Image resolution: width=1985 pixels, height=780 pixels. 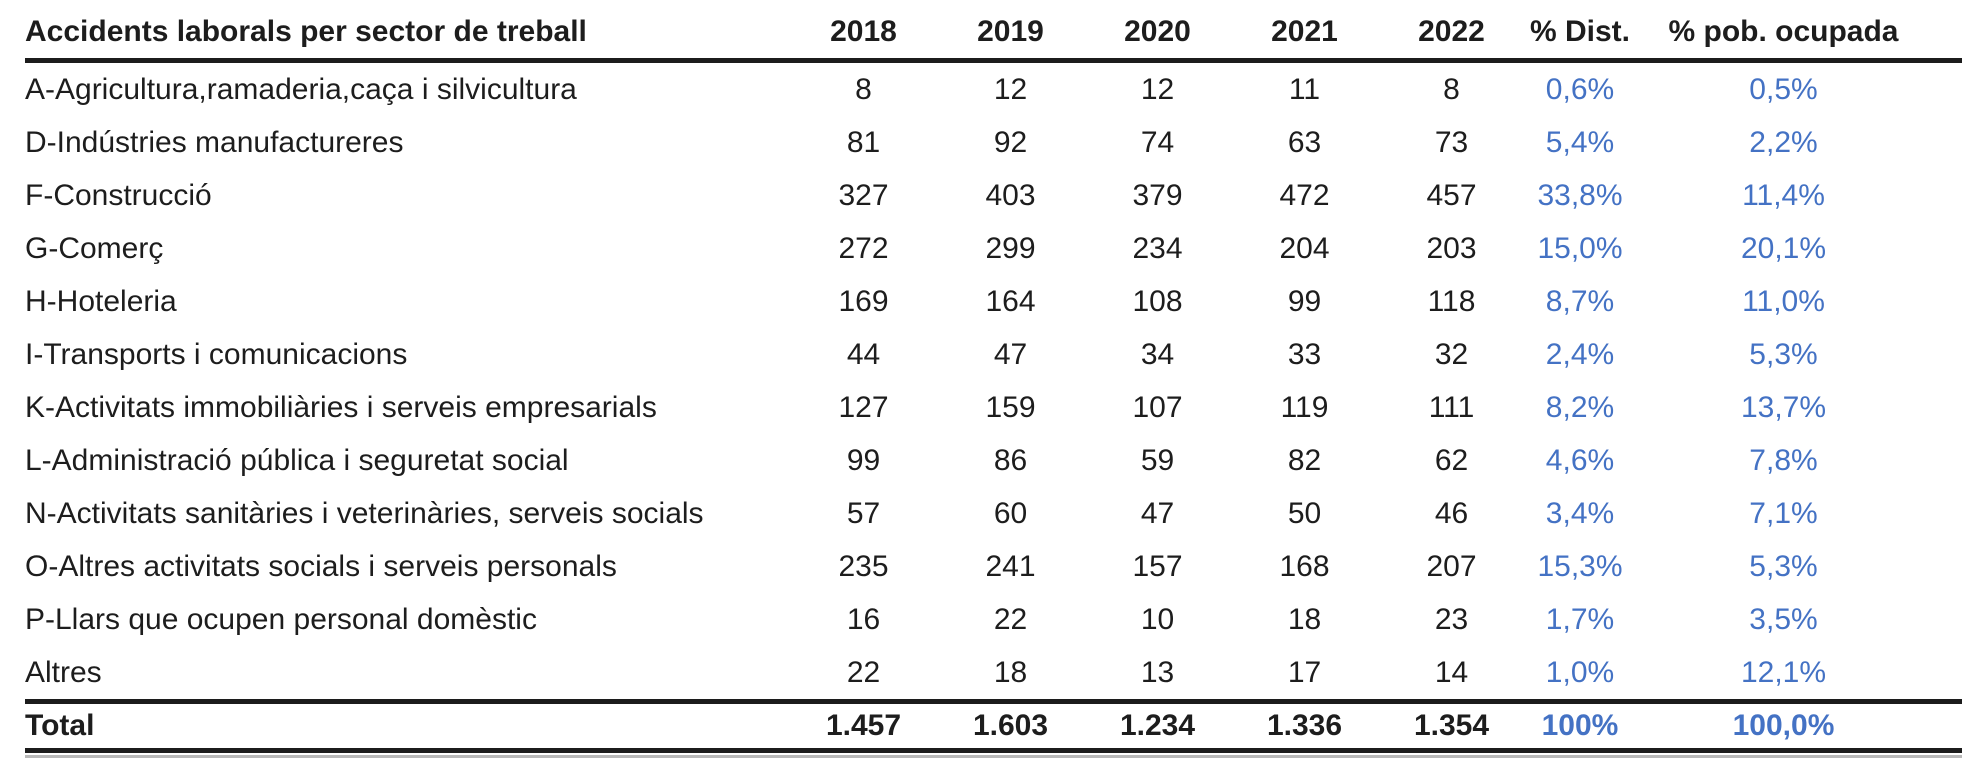 I want to click on year-value: 169, so click(x=863, y=301).